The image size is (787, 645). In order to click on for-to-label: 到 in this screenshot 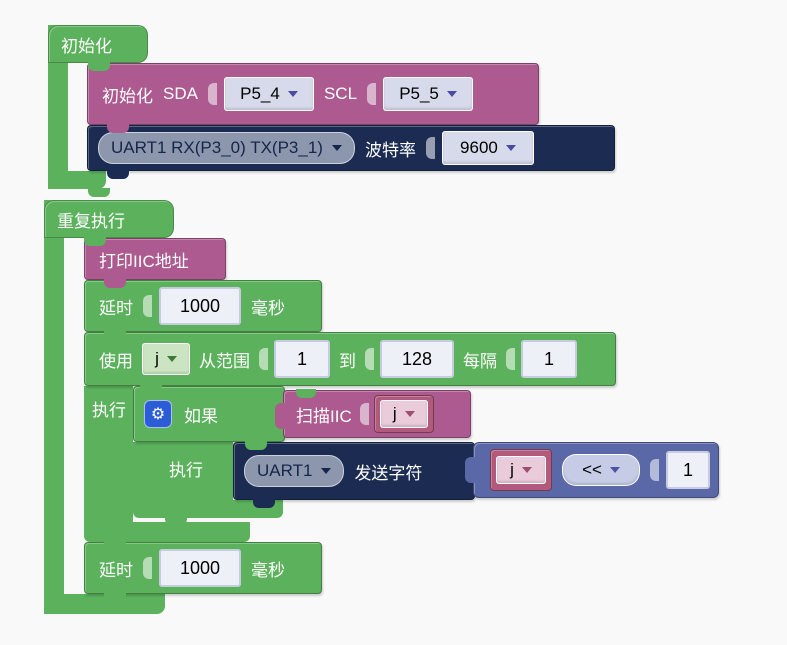, I will do `click(347, 361)`.